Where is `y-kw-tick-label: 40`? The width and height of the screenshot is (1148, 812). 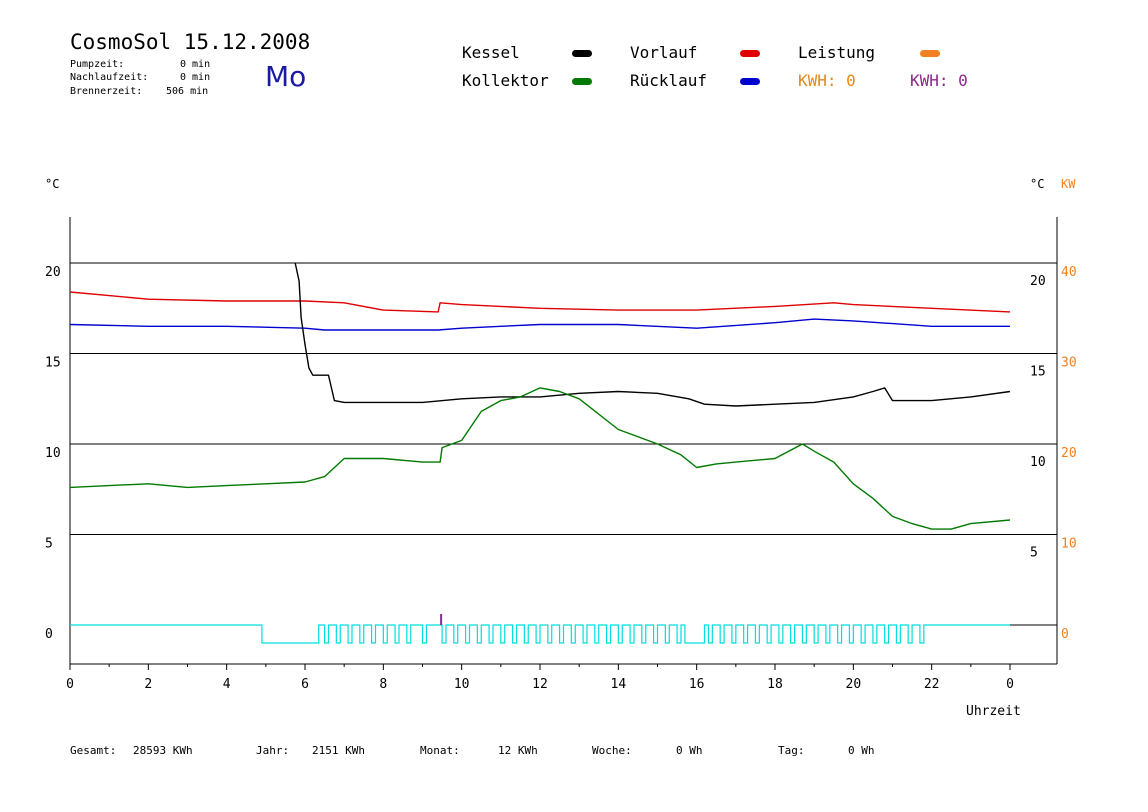 y-kw-tick-label: 40 is located at coordinates (1069, 272).